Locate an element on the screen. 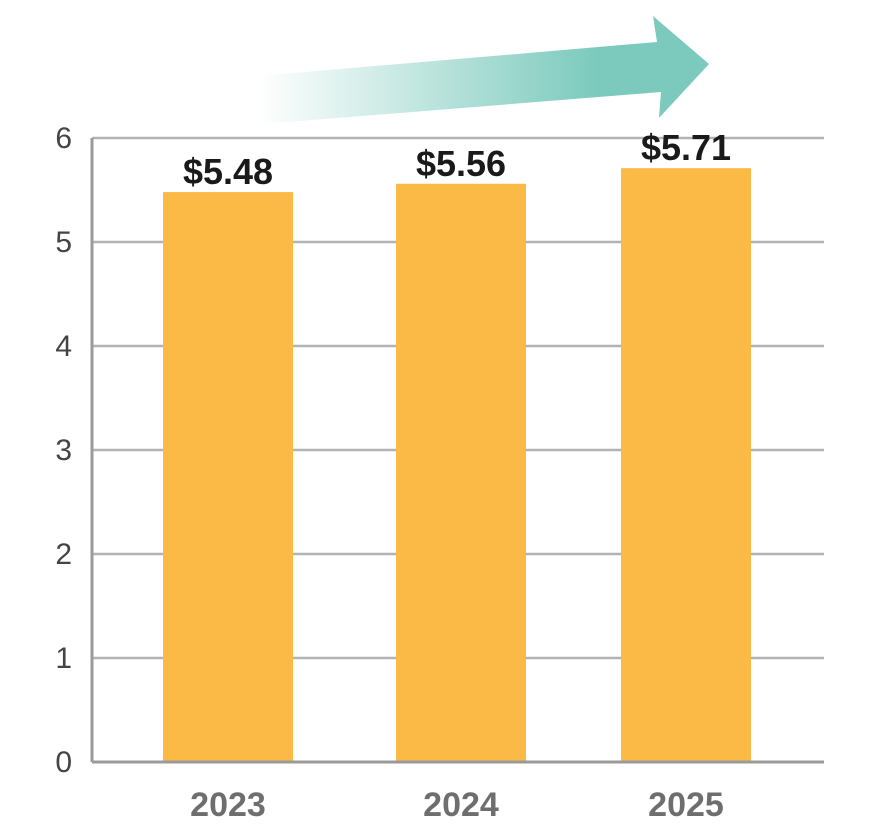 Image resolution: width=879 pixels, height=839 pixels. y-tick-label-3: 3 is located at coordinates (63, 450).